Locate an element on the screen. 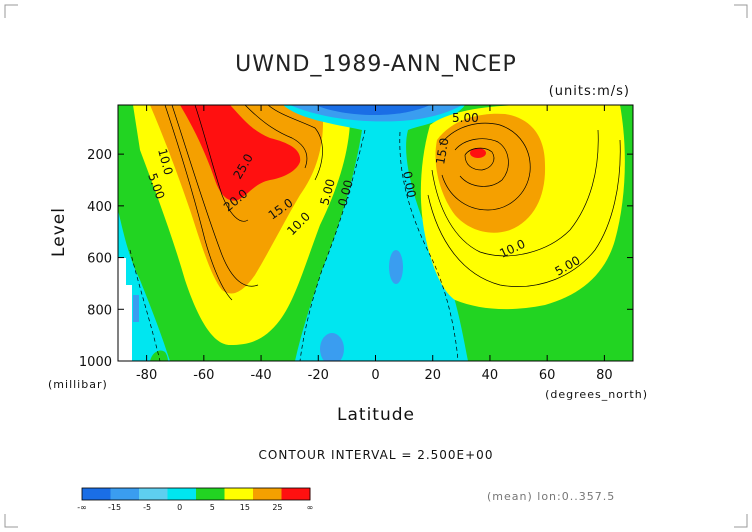  x-tick-label: -40 is located at coordinates (260, 375).